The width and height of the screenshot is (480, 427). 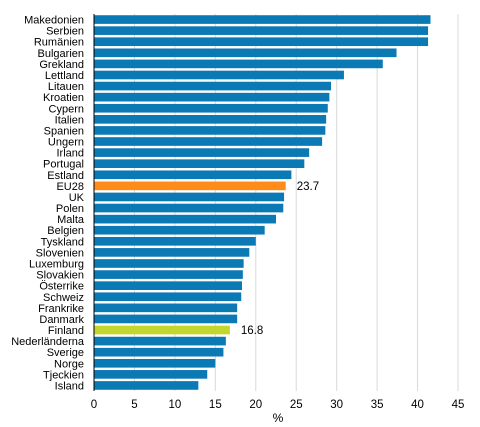 I want to click on data-label: 23.7, so click(x=308, y=187).